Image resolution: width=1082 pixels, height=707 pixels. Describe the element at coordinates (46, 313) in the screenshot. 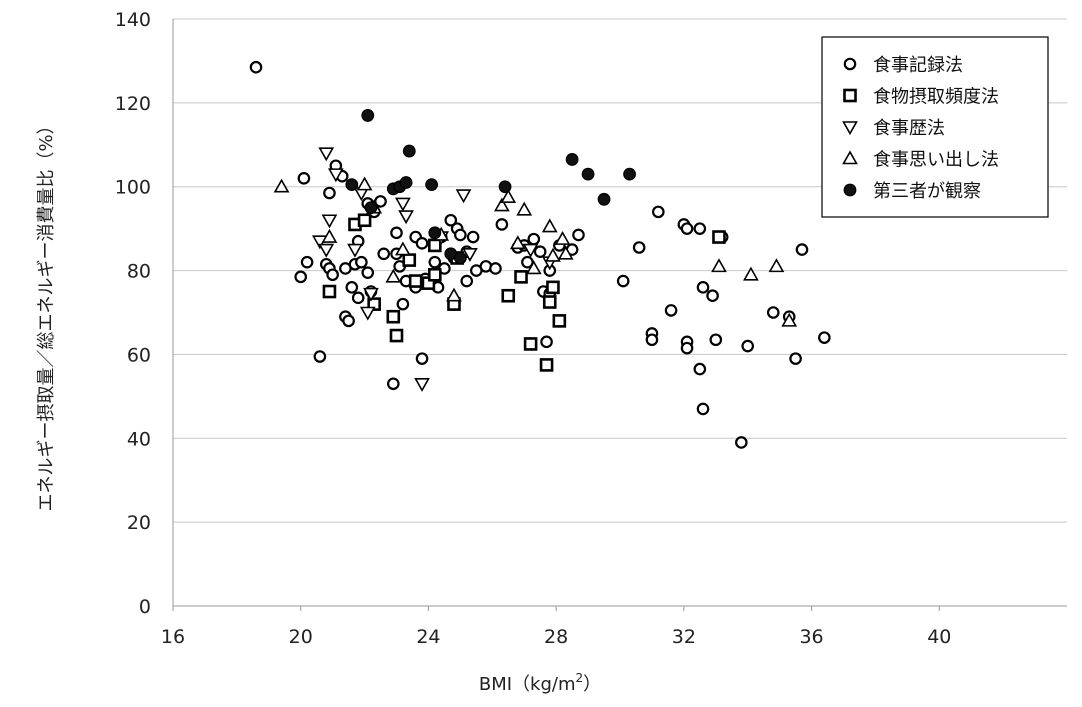

I see `y-axis-title: エネルギー摂取量／総エネルギー消費量比（%）` at that location.